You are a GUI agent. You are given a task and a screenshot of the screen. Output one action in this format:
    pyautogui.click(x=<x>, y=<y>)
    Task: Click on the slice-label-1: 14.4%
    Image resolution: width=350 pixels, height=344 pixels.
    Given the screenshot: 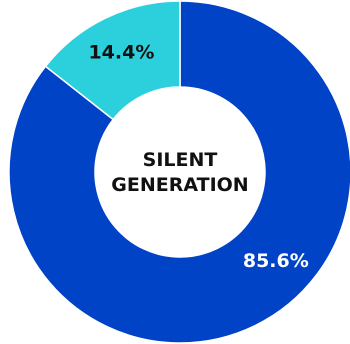 What is the action you would take?
    pyautogui.click(x=121, y=52)
    